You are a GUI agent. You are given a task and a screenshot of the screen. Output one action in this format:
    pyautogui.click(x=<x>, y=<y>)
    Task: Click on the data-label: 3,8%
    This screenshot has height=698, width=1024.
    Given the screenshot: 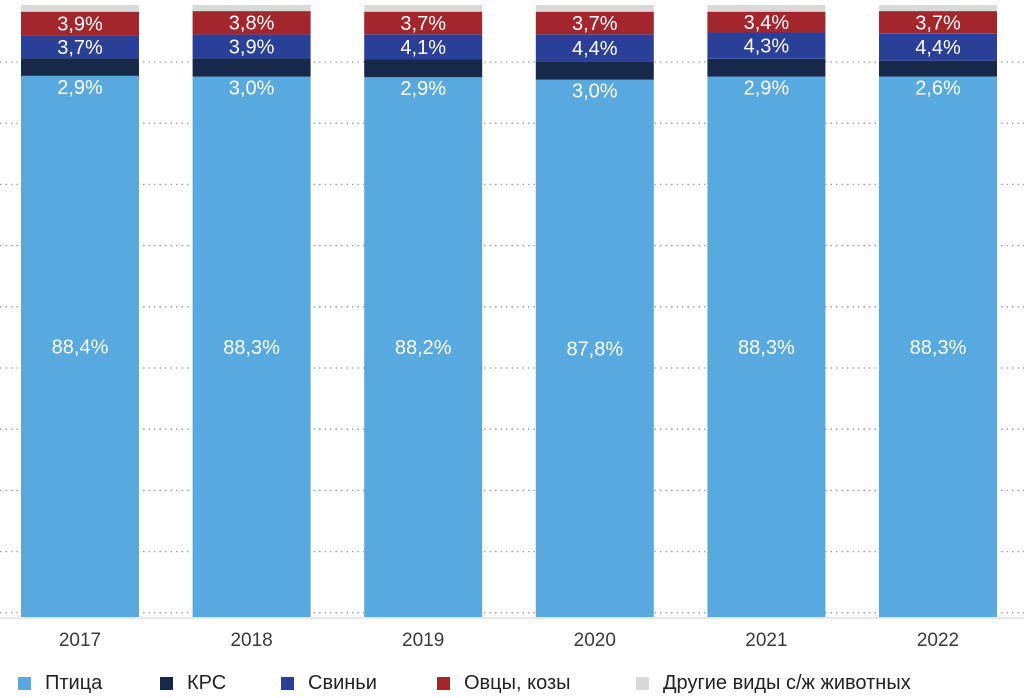 What is the action you would take?
    pyautogui.click(x=252, y=24)
    